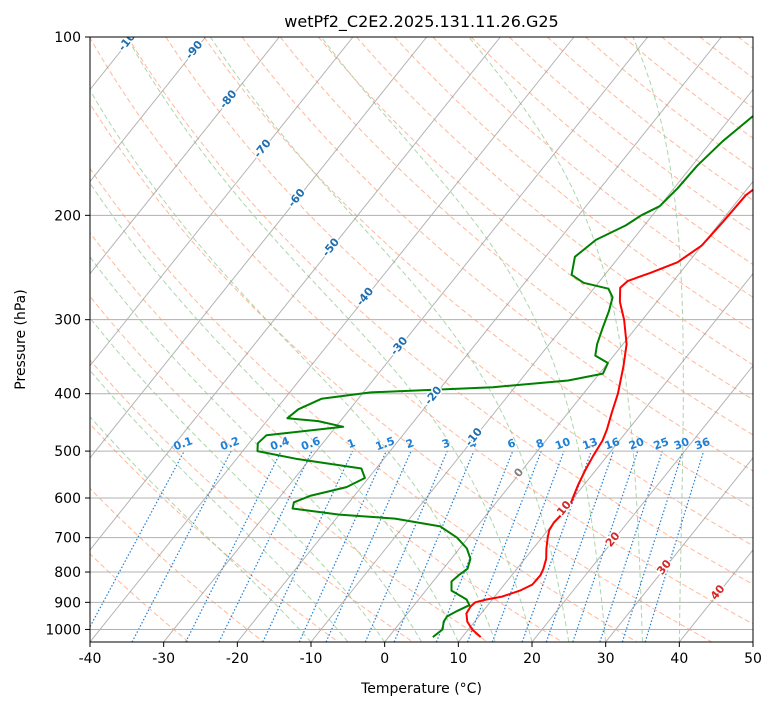  Describe the element at coordinates (681, 444) in the screenshot. I see `mixing-ratio-label: 30` at that location.